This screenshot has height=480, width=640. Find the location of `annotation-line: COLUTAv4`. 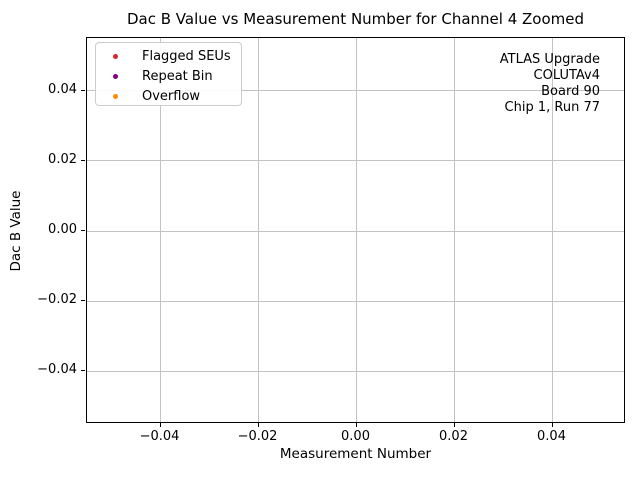

annotation-line: COLUTAv4 is located at coordinates (566, 75).